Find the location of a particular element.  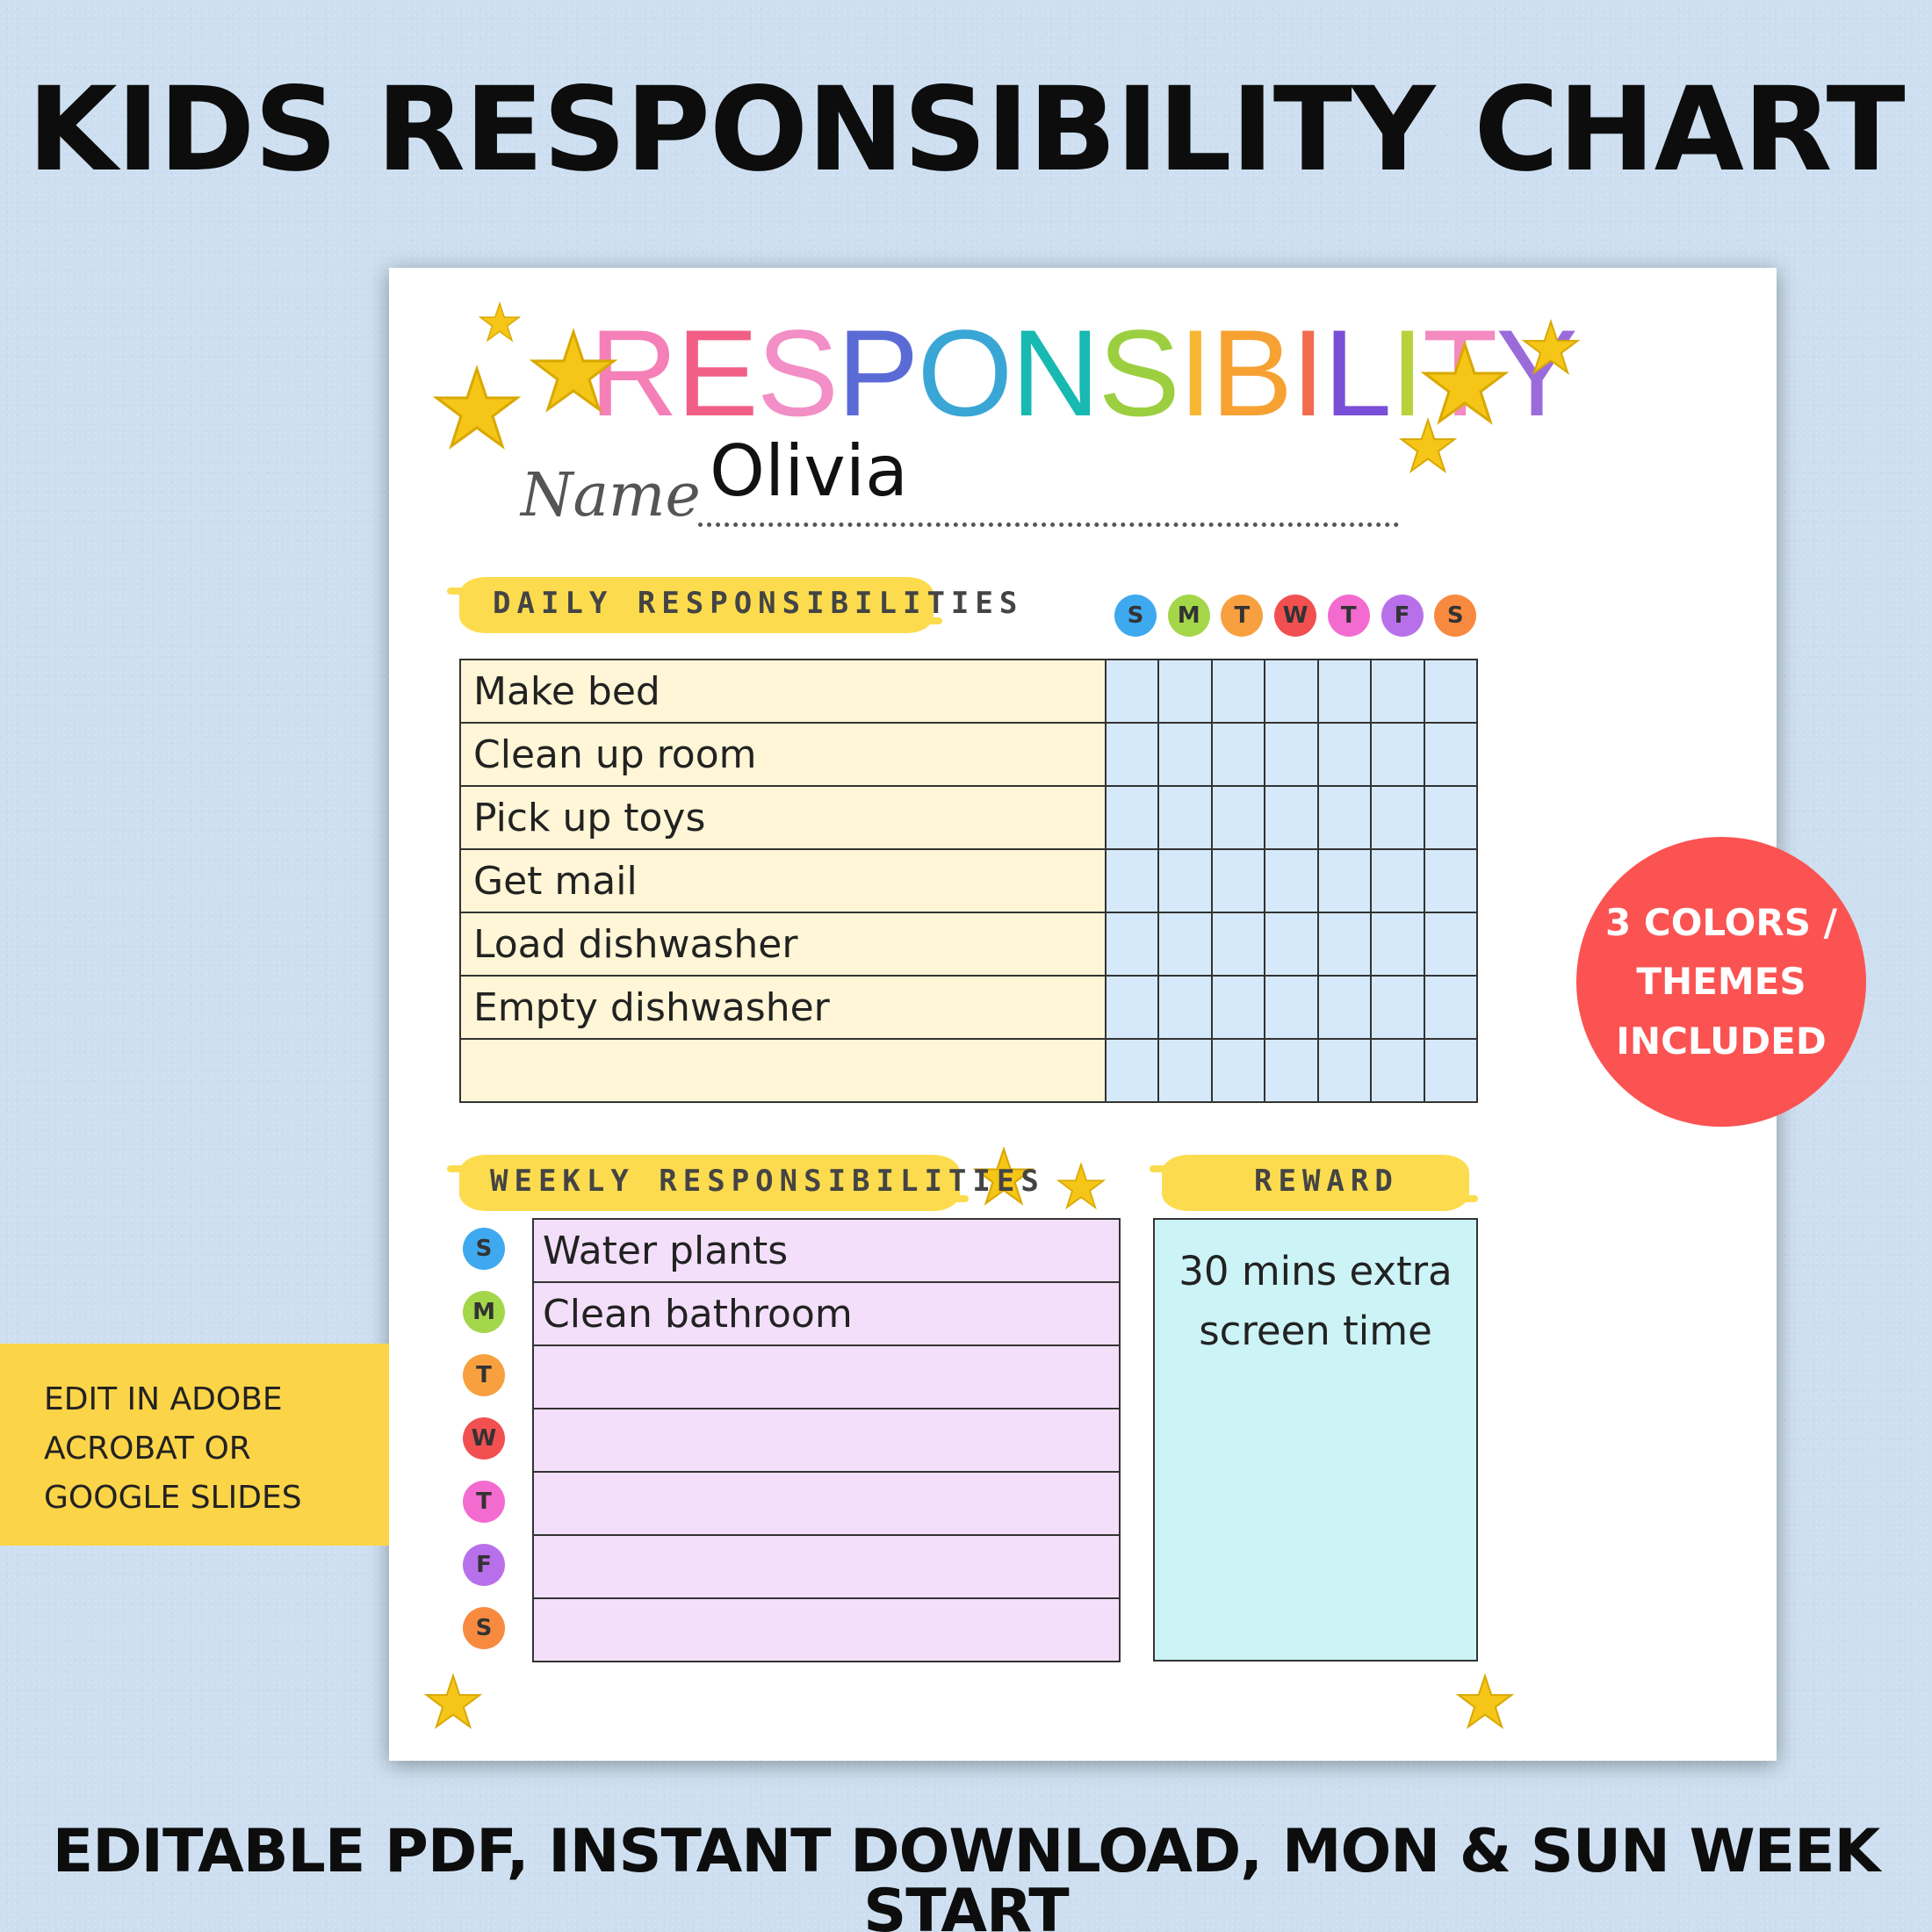

daily-task-cell: Load dishwasher is located at coordinates (783, 945).